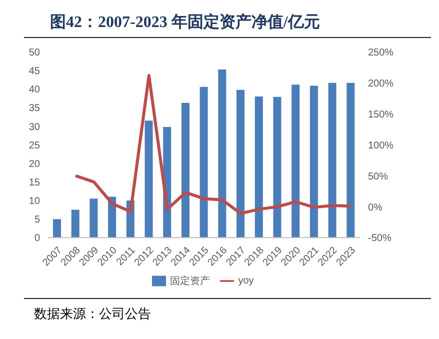 The image size is (439, 339). Describe the element at coordinates (34, 90) in the screenshot. I see `y-tick-label: 40` at that location.